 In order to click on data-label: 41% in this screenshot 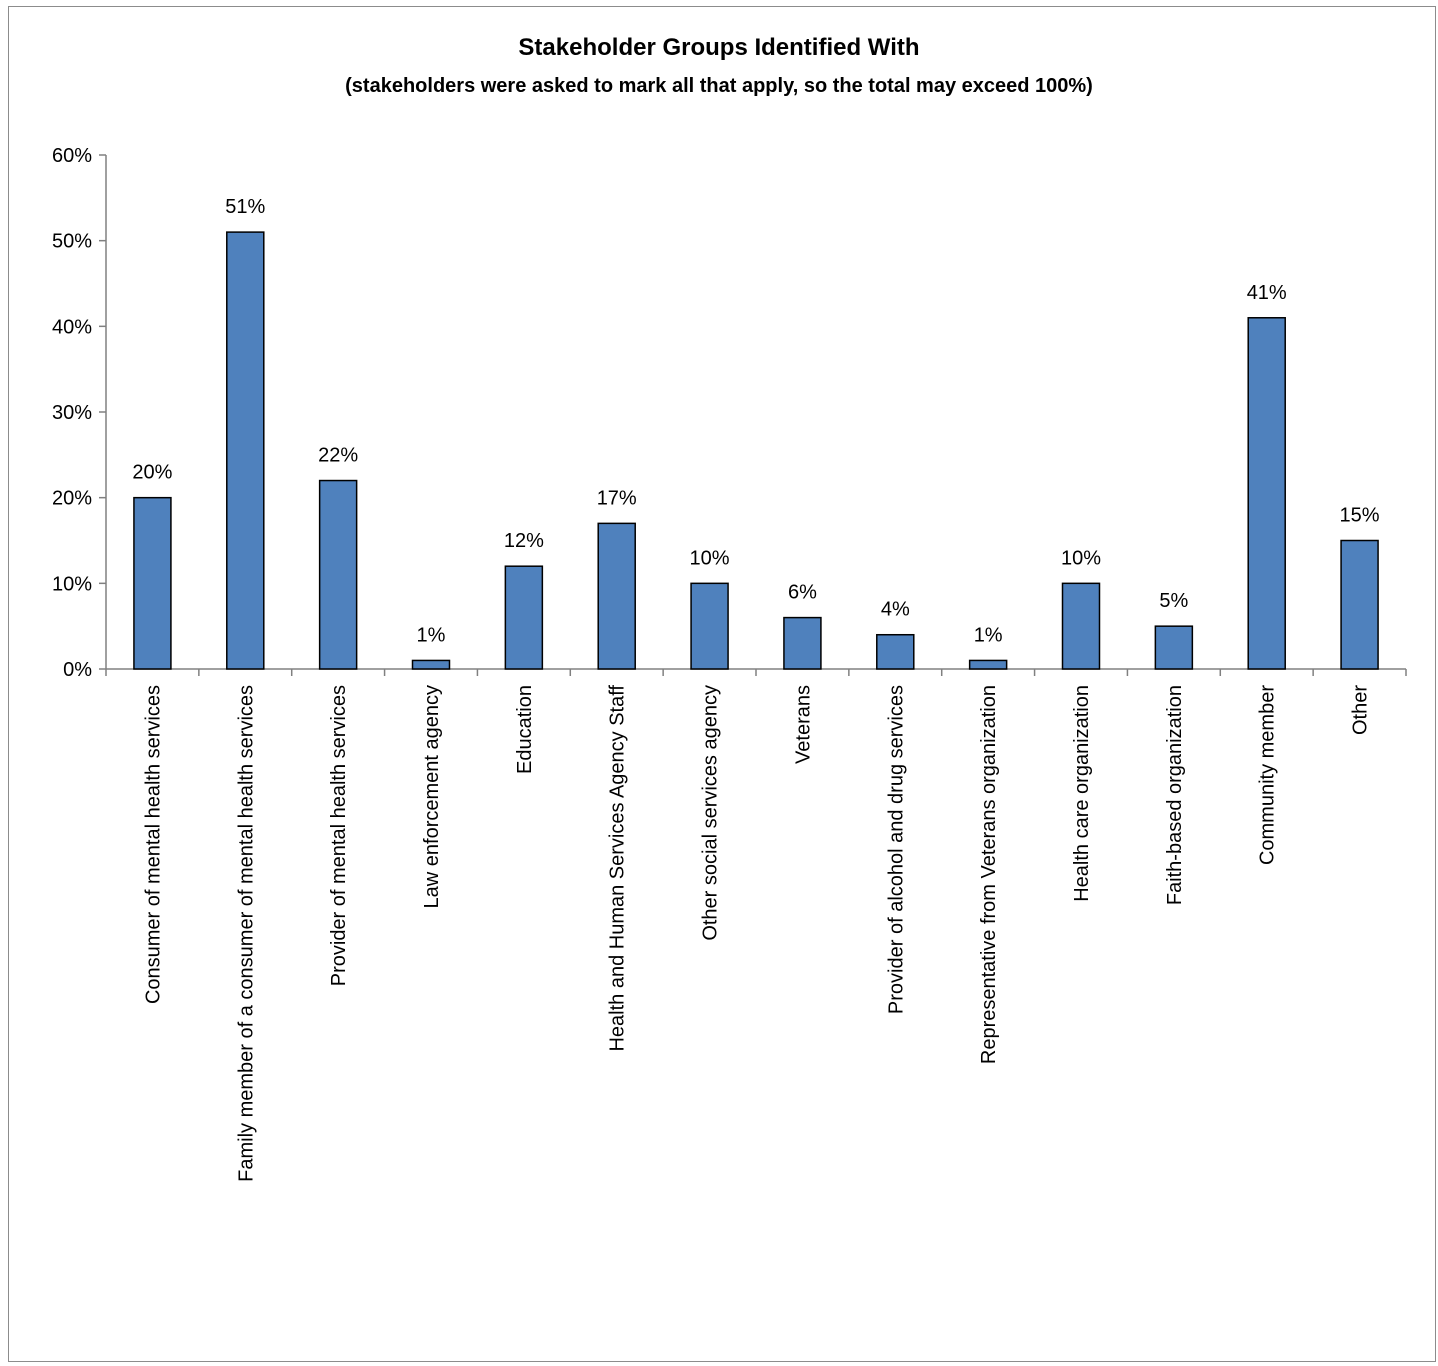, I will do `click(1267, 293)`.